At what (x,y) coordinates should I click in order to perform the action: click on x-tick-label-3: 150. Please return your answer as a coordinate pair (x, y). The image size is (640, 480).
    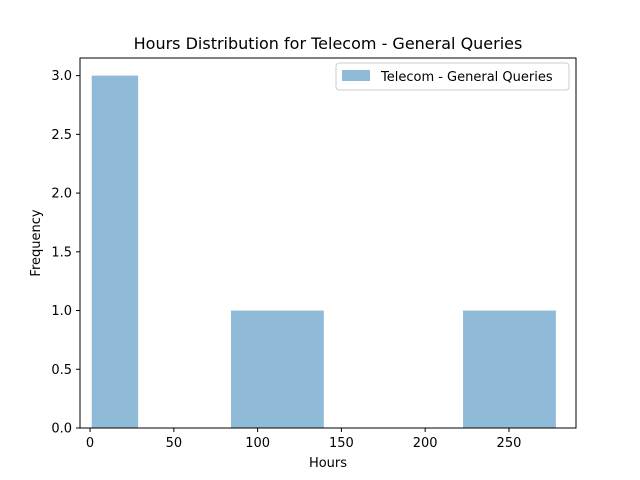
    Looking at the image, I should click on (341, 443).